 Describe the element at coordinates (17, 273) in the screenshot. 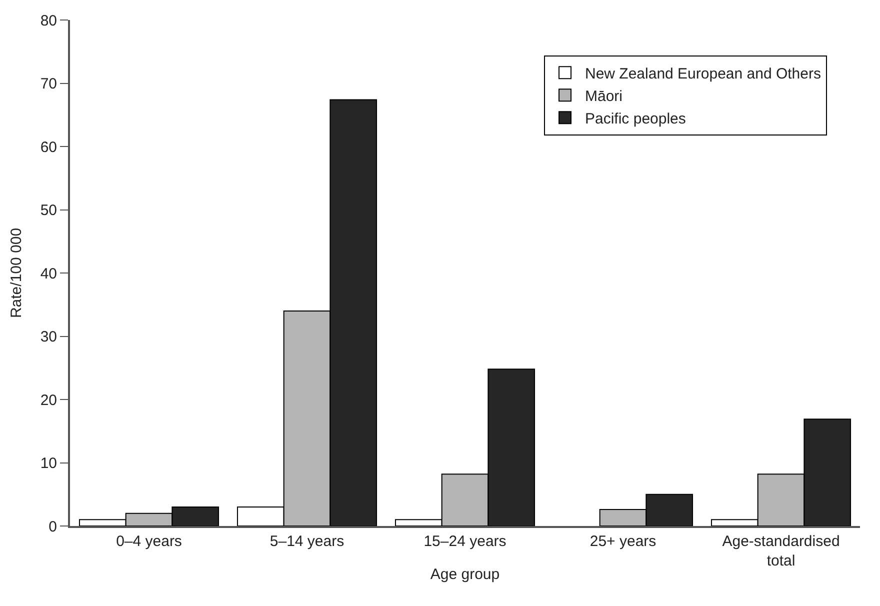

I see `y-axis-title: Rate/100 000` at that location.